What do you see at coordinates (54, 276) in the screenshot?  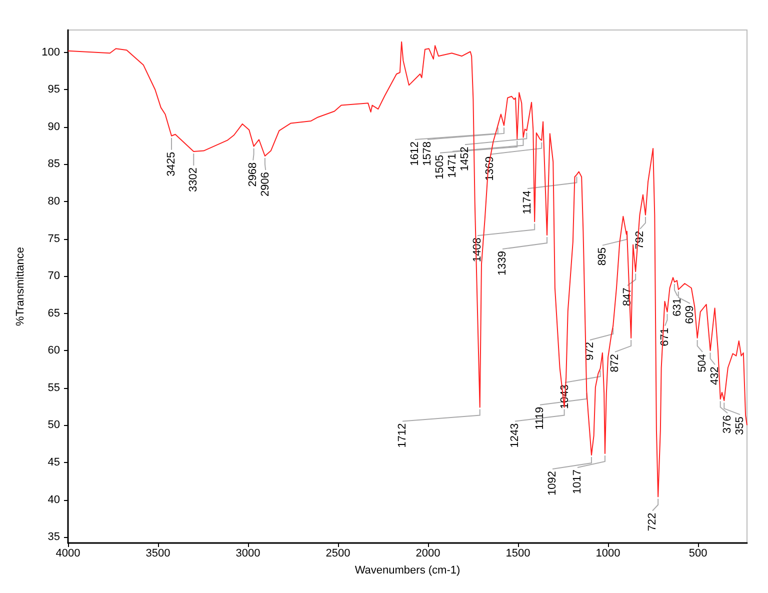 I see `y-tick-label: 70` at bounding box center [54, 276].